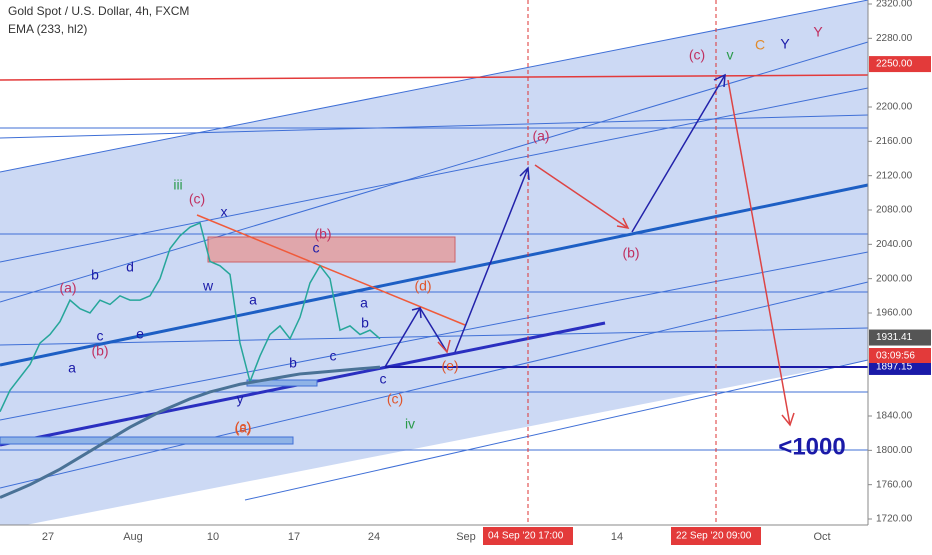 This screenshot has height=555, width=932. I want to click on x-tick-label: 14, so click(617, 537).